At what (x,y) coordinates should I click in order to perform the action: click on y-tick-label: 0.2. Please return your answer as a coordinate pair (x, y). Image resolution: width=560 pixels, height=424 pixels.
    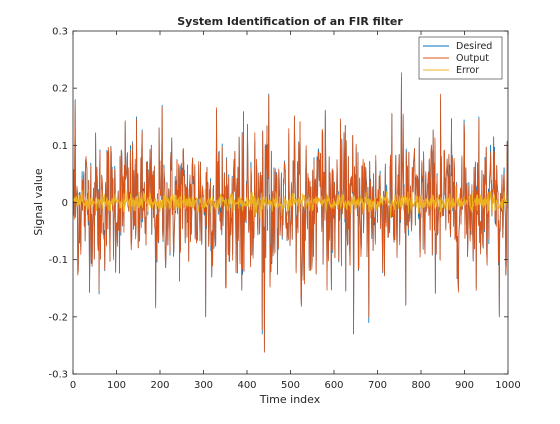
    Looking at the image, I should click on (60, 89).